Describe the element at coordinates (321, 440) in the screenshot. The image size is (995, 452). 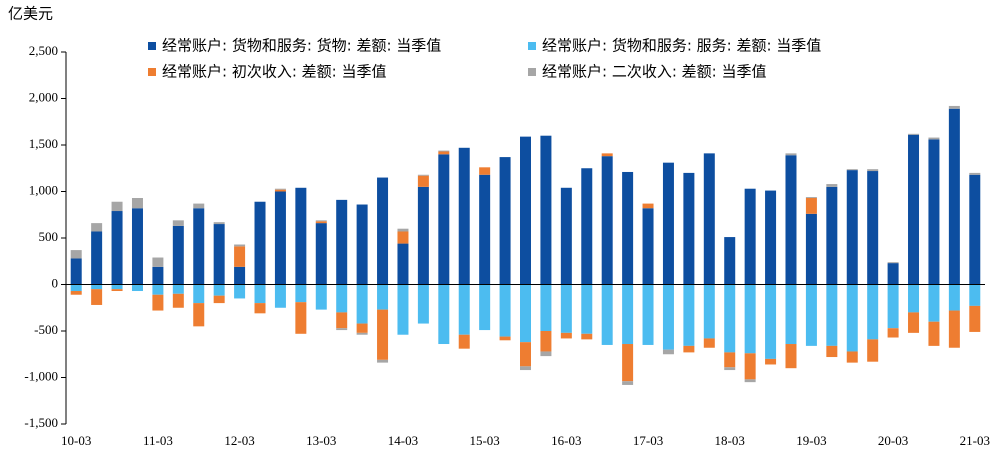
I see `x-tick-label: 13-03` at that location.